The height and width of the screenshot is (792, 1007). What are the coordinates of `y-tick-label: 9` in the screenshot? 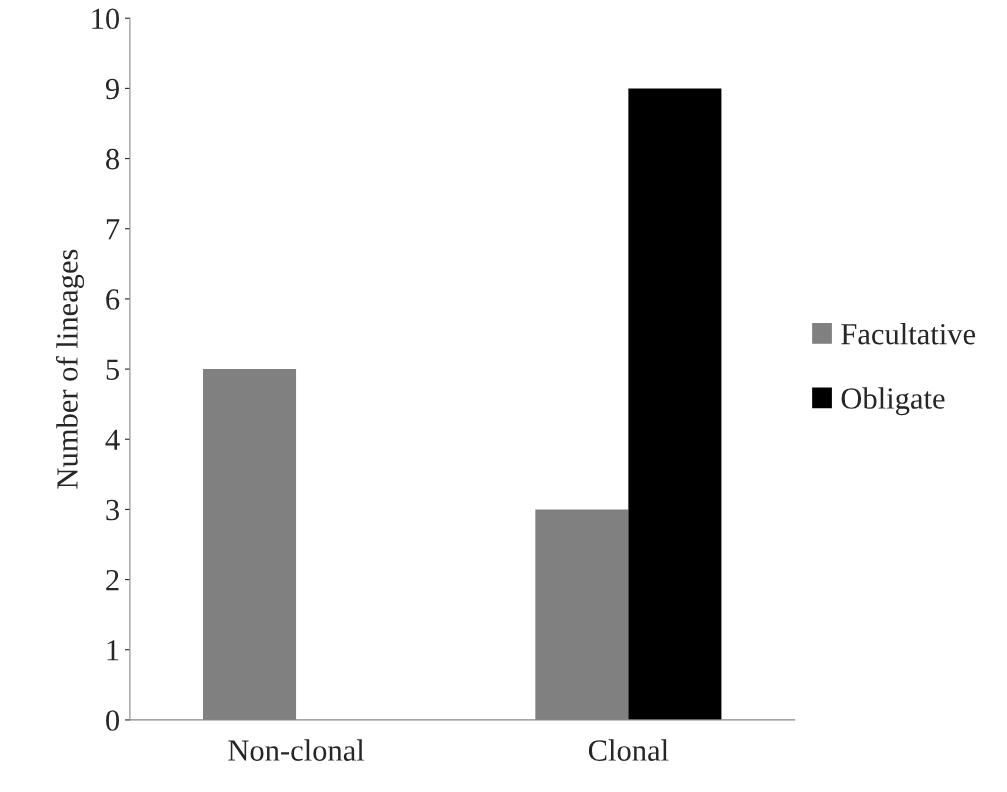 It's located at (112, 89).